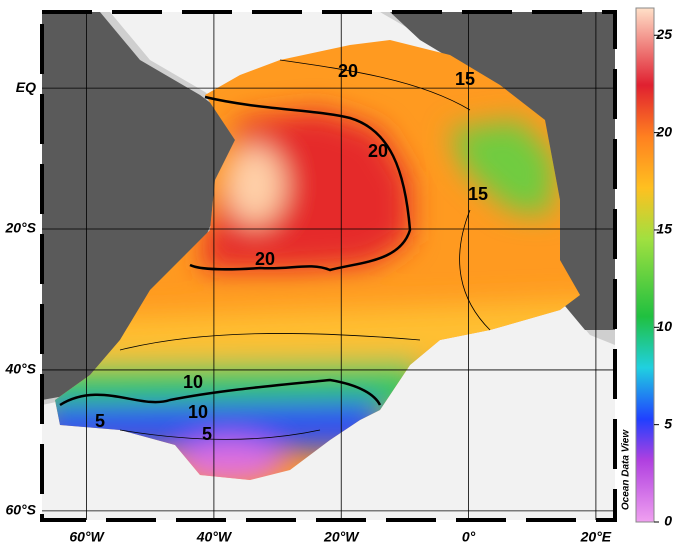 The width and height of the screenshot is (680, 555). What do you see at coordinates (26, 87) in the screenshot?
I see `lat-tick-label: EQ` at bounding box center [26, 87].